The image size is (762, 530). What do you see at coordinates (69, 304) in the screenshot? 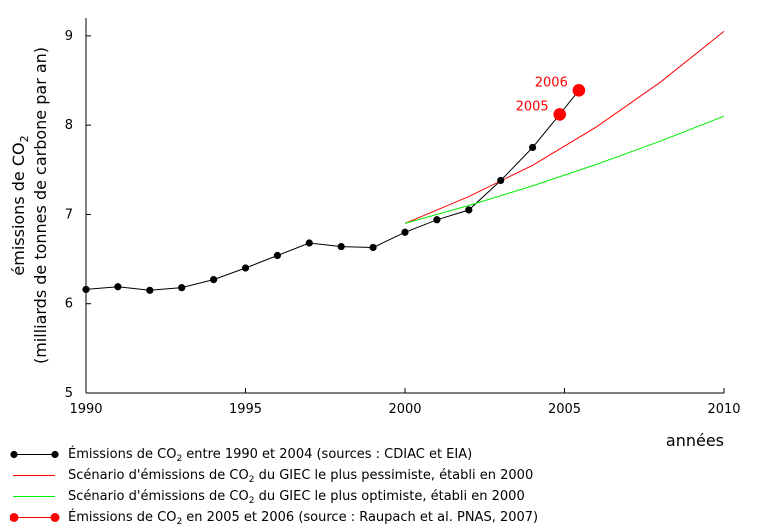
I see `y-tick-label: 6` at bounding box center [69, 304].